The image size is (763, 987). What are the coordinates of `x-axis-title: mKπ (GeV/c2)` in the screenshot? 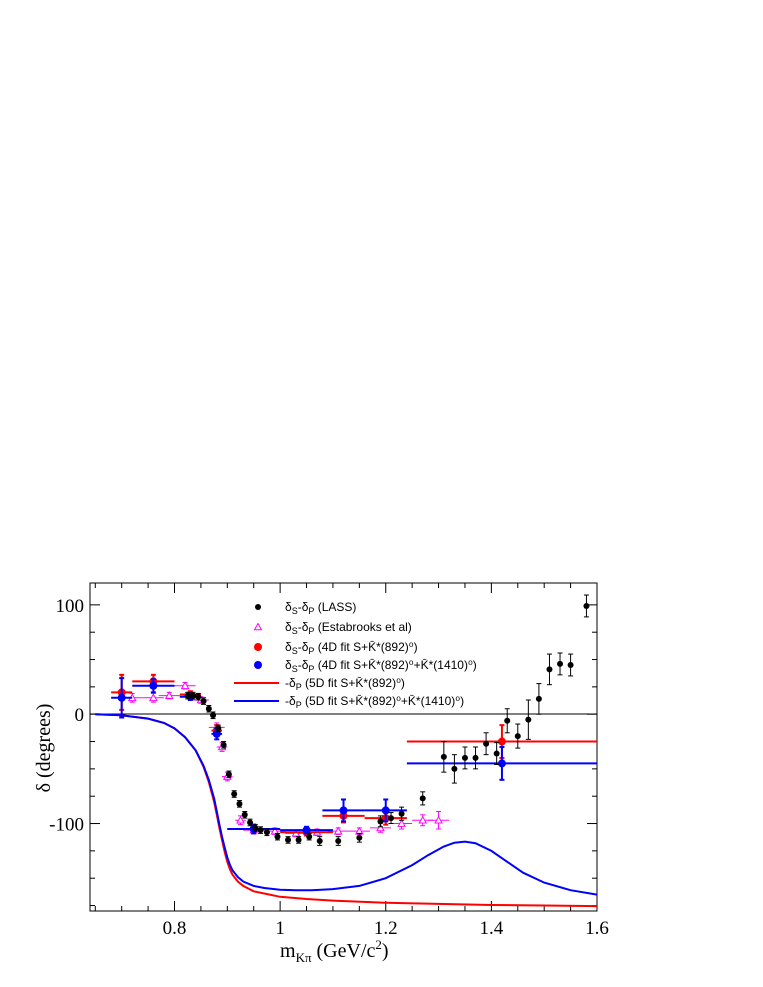 It's located at (334, 951).